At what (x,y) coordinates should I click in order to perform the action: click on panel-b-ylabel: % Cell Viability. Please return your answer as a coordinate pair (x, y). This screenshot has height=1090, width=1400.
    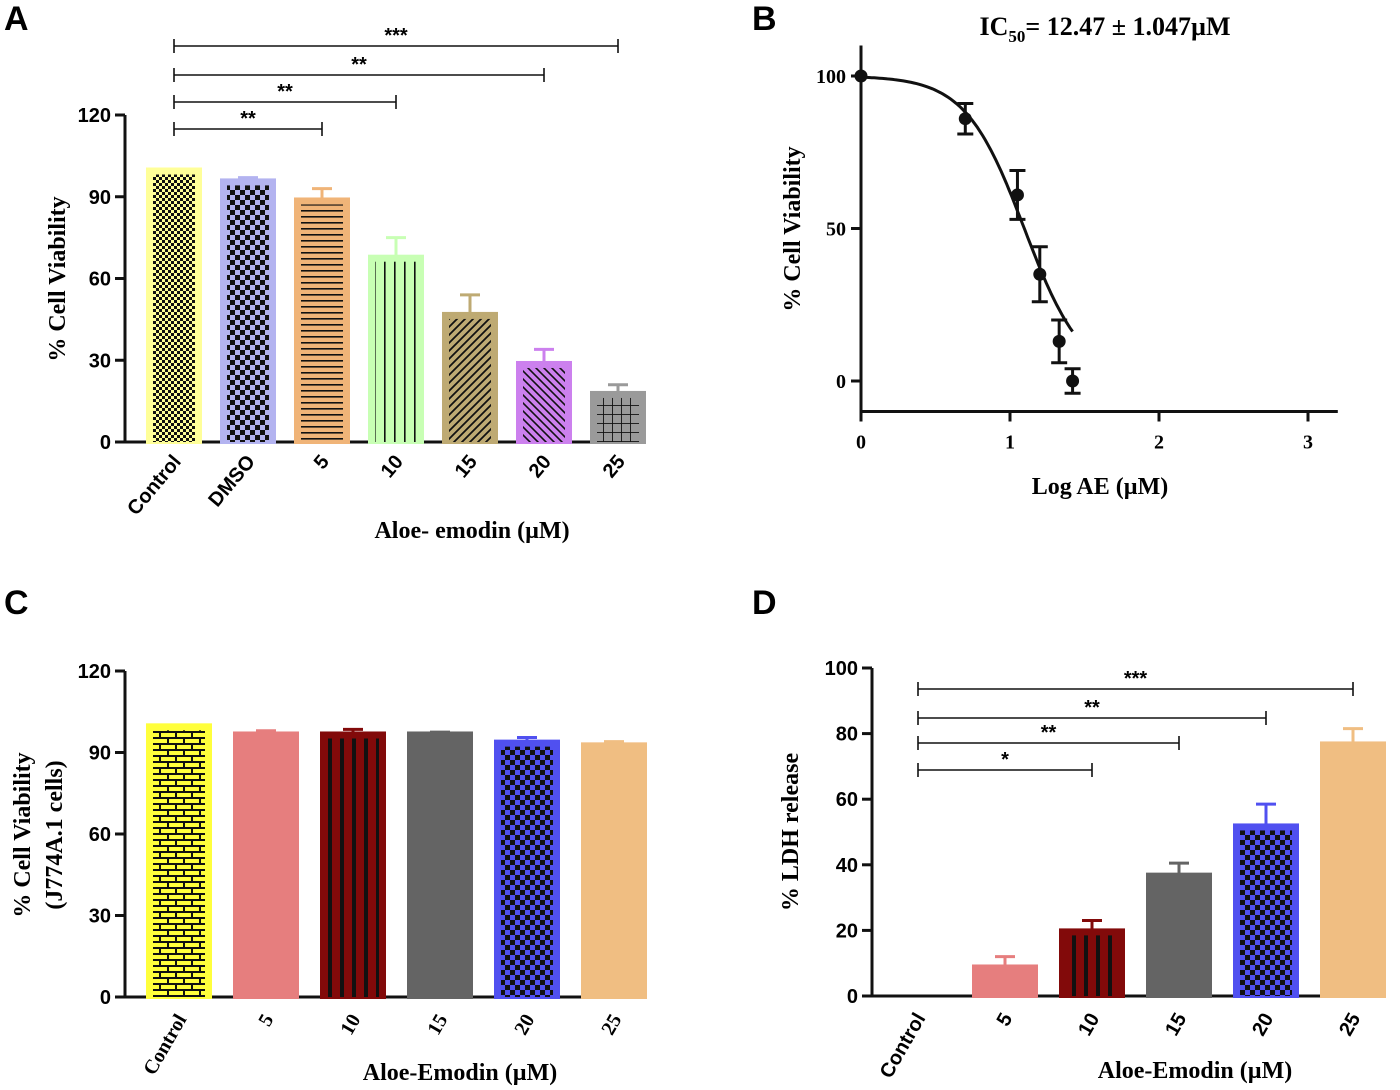
    Looking at the image, I should click on (793, 228).